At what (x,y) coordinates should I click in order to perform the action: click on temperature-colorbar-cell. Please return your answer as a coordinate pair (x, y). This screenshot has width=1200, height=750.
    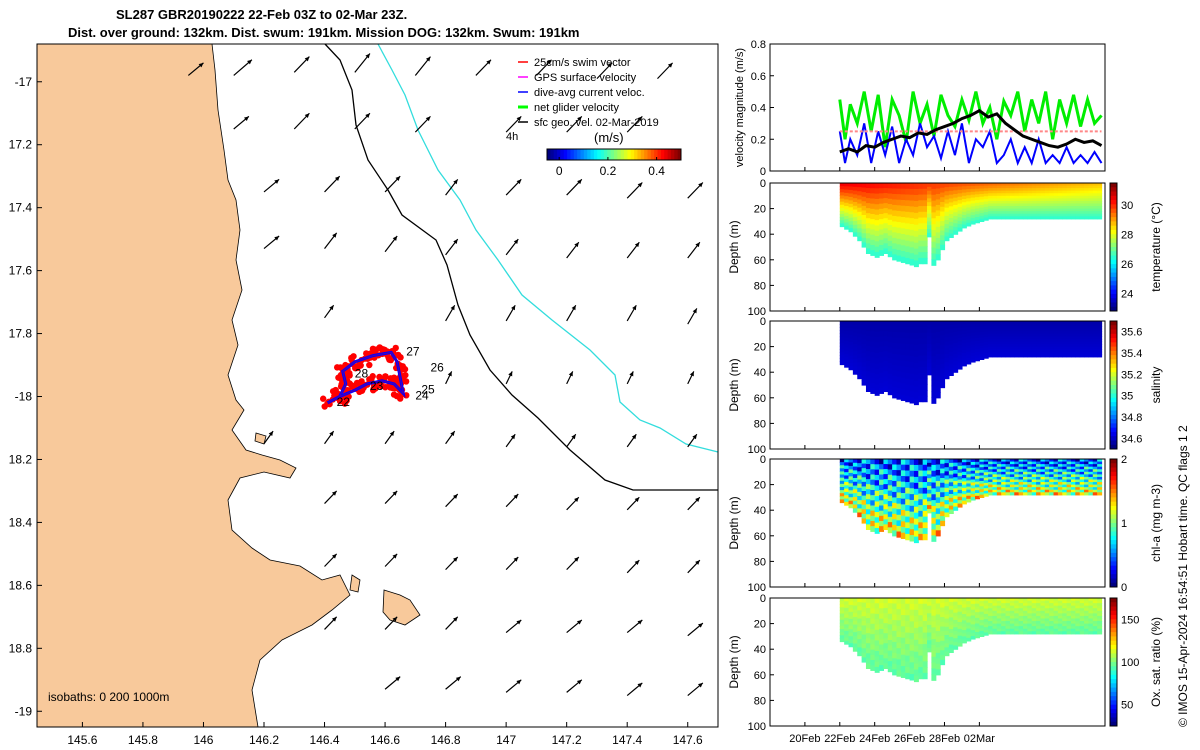
    Looking at the image, I should click on (1113, 215).